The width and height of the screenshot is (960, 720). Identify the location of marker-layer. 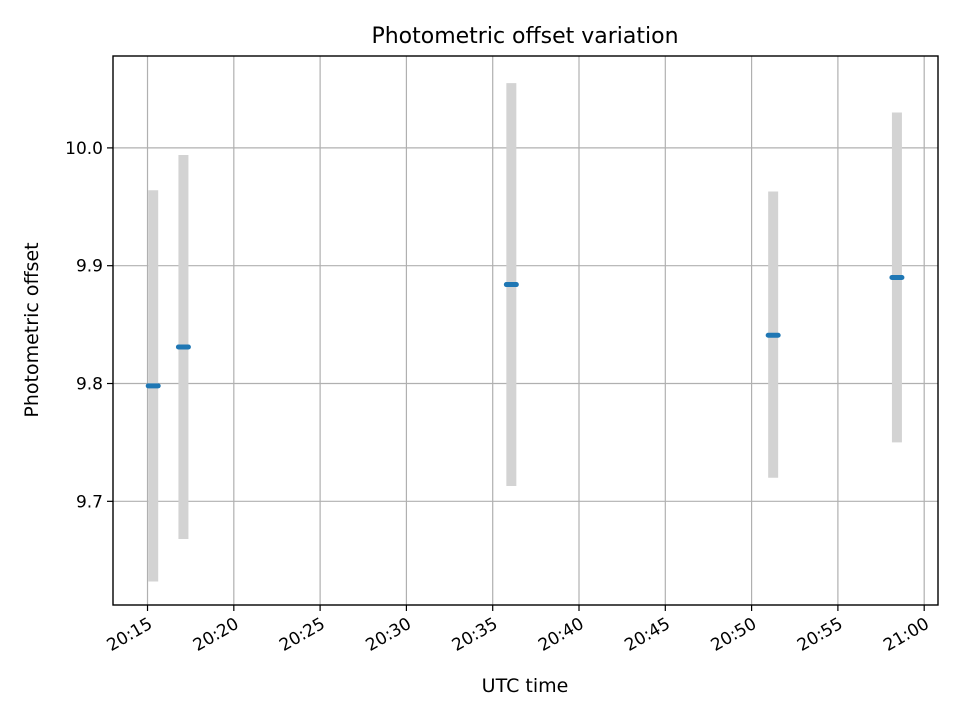
(525, 331).